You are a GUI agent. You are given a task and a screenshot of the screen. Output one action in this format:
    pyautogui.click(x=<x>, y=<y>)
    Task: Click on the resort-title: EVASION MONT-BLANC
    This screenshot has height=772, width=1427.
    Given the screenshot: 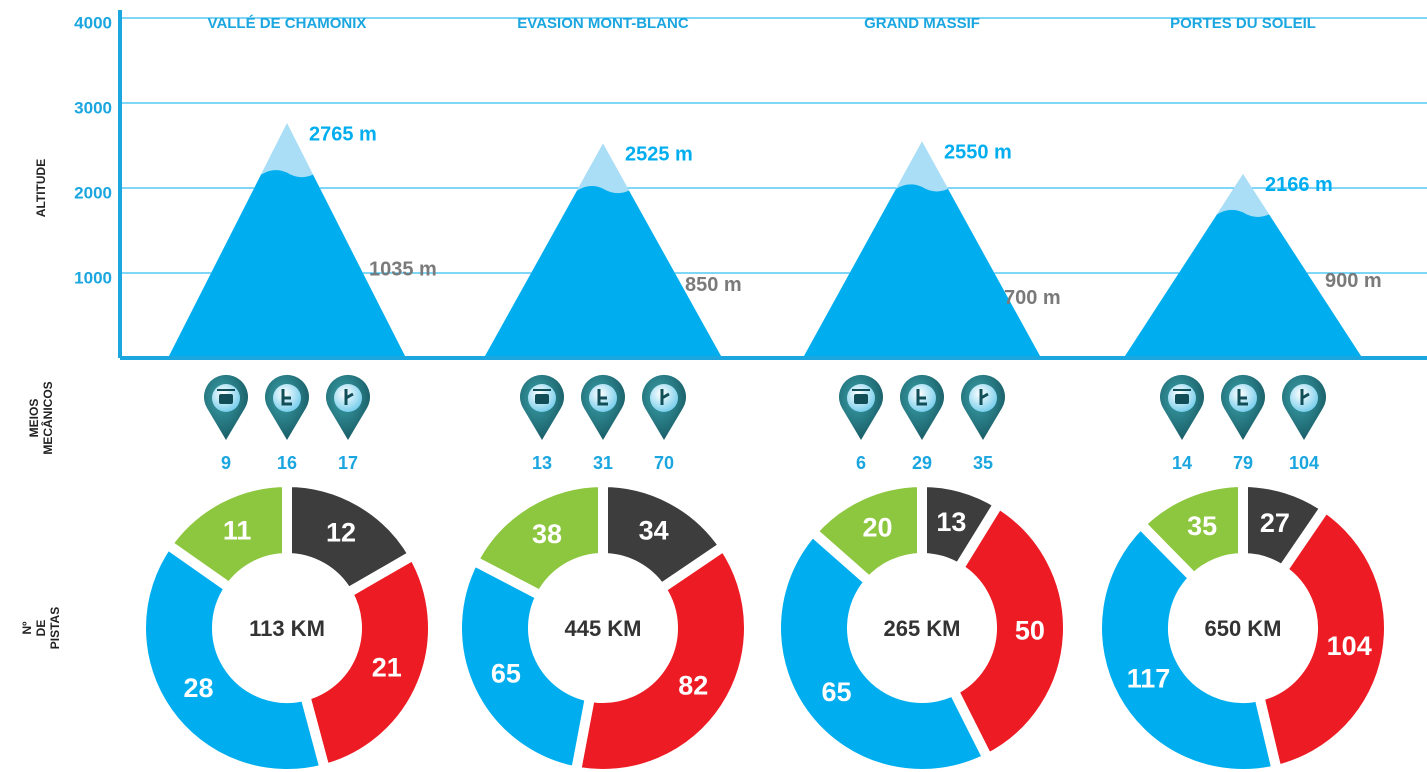 What is the action you would take?
    pyautogui.click(x=603, y=23)
    